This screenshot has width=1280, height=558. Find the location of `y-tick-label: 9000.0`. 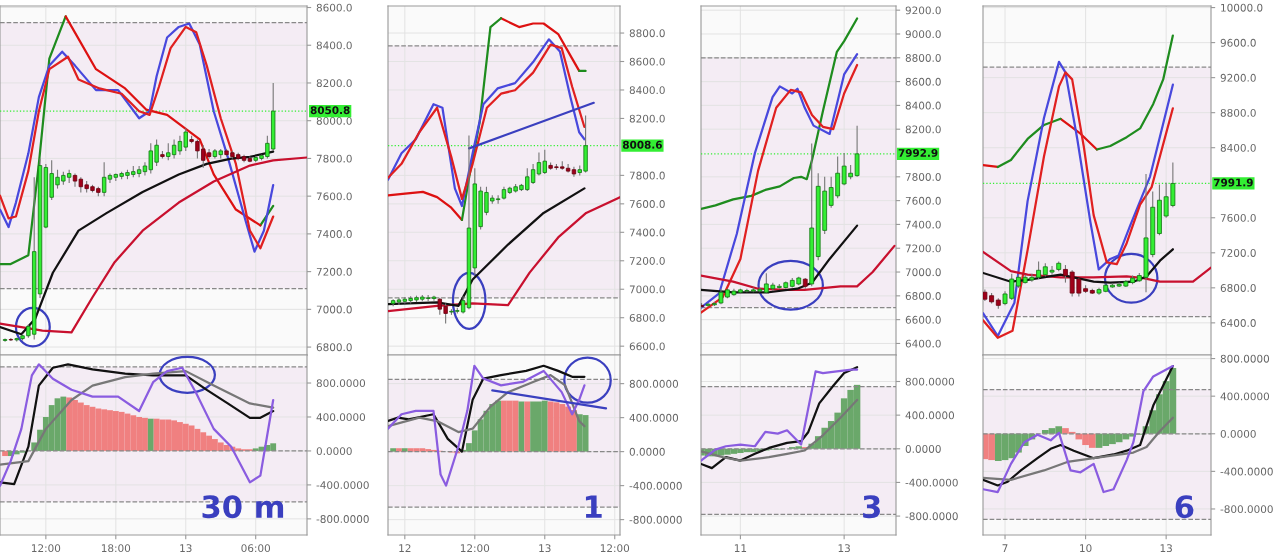

y-tick-label: 9000.0 is located at coordinates (923, 34).